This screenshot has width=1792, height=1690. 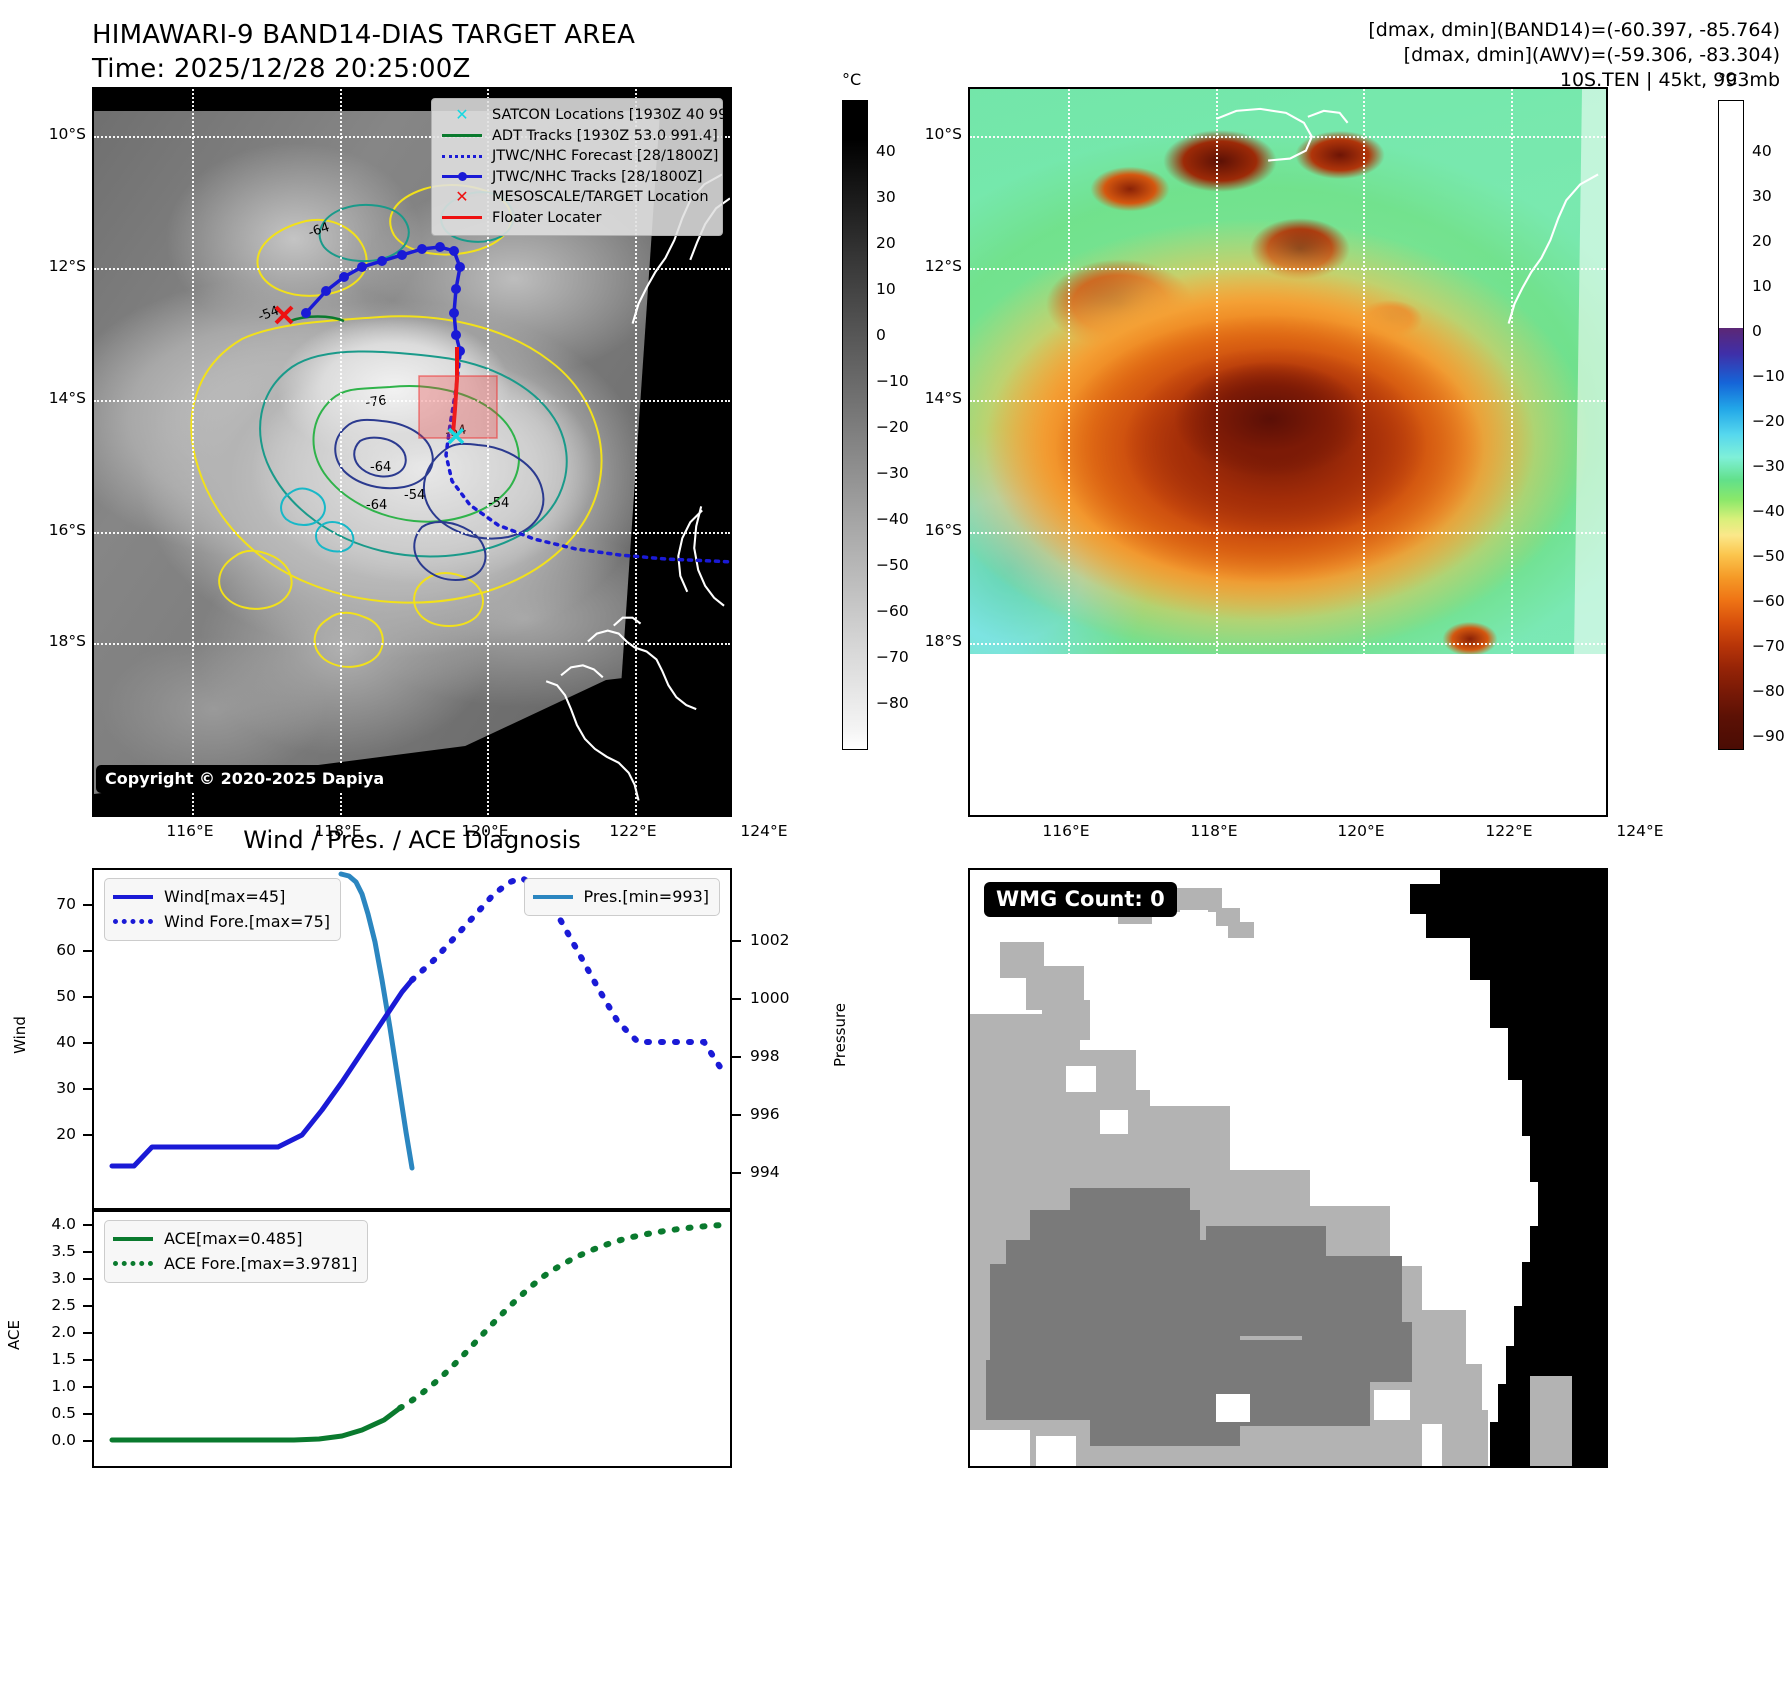 What do you see at coordinates (1731, 425) in the screenshot?
I see `awv-colorbar-gradient` at bounding box center [1731, 425].